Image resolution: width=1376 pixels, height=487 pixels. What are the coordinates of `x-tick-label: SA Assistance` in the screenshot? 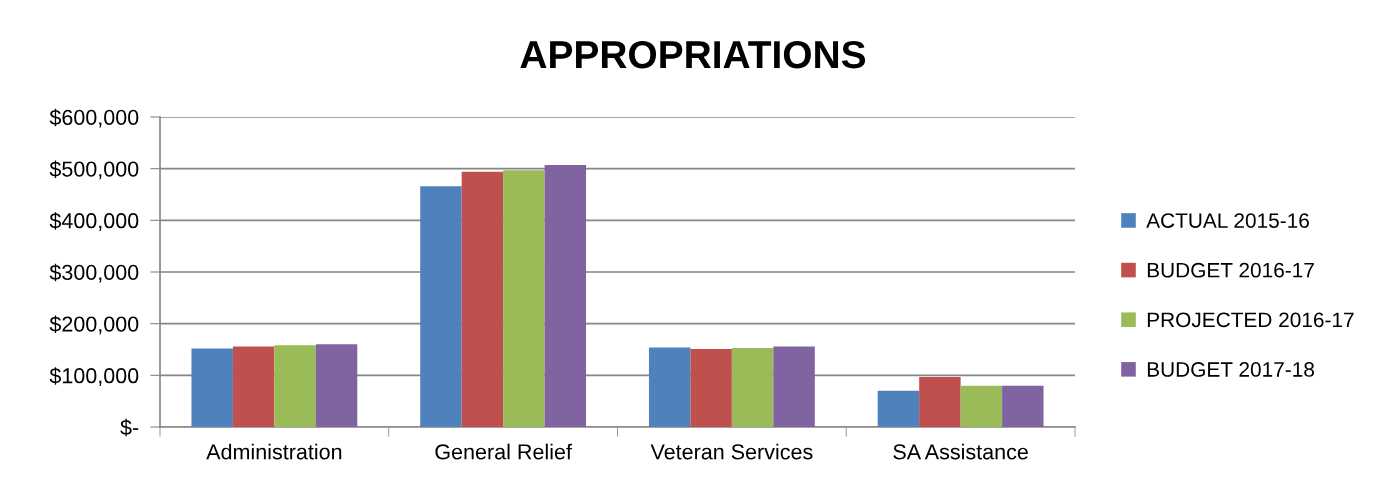 It's located at (960, 451).